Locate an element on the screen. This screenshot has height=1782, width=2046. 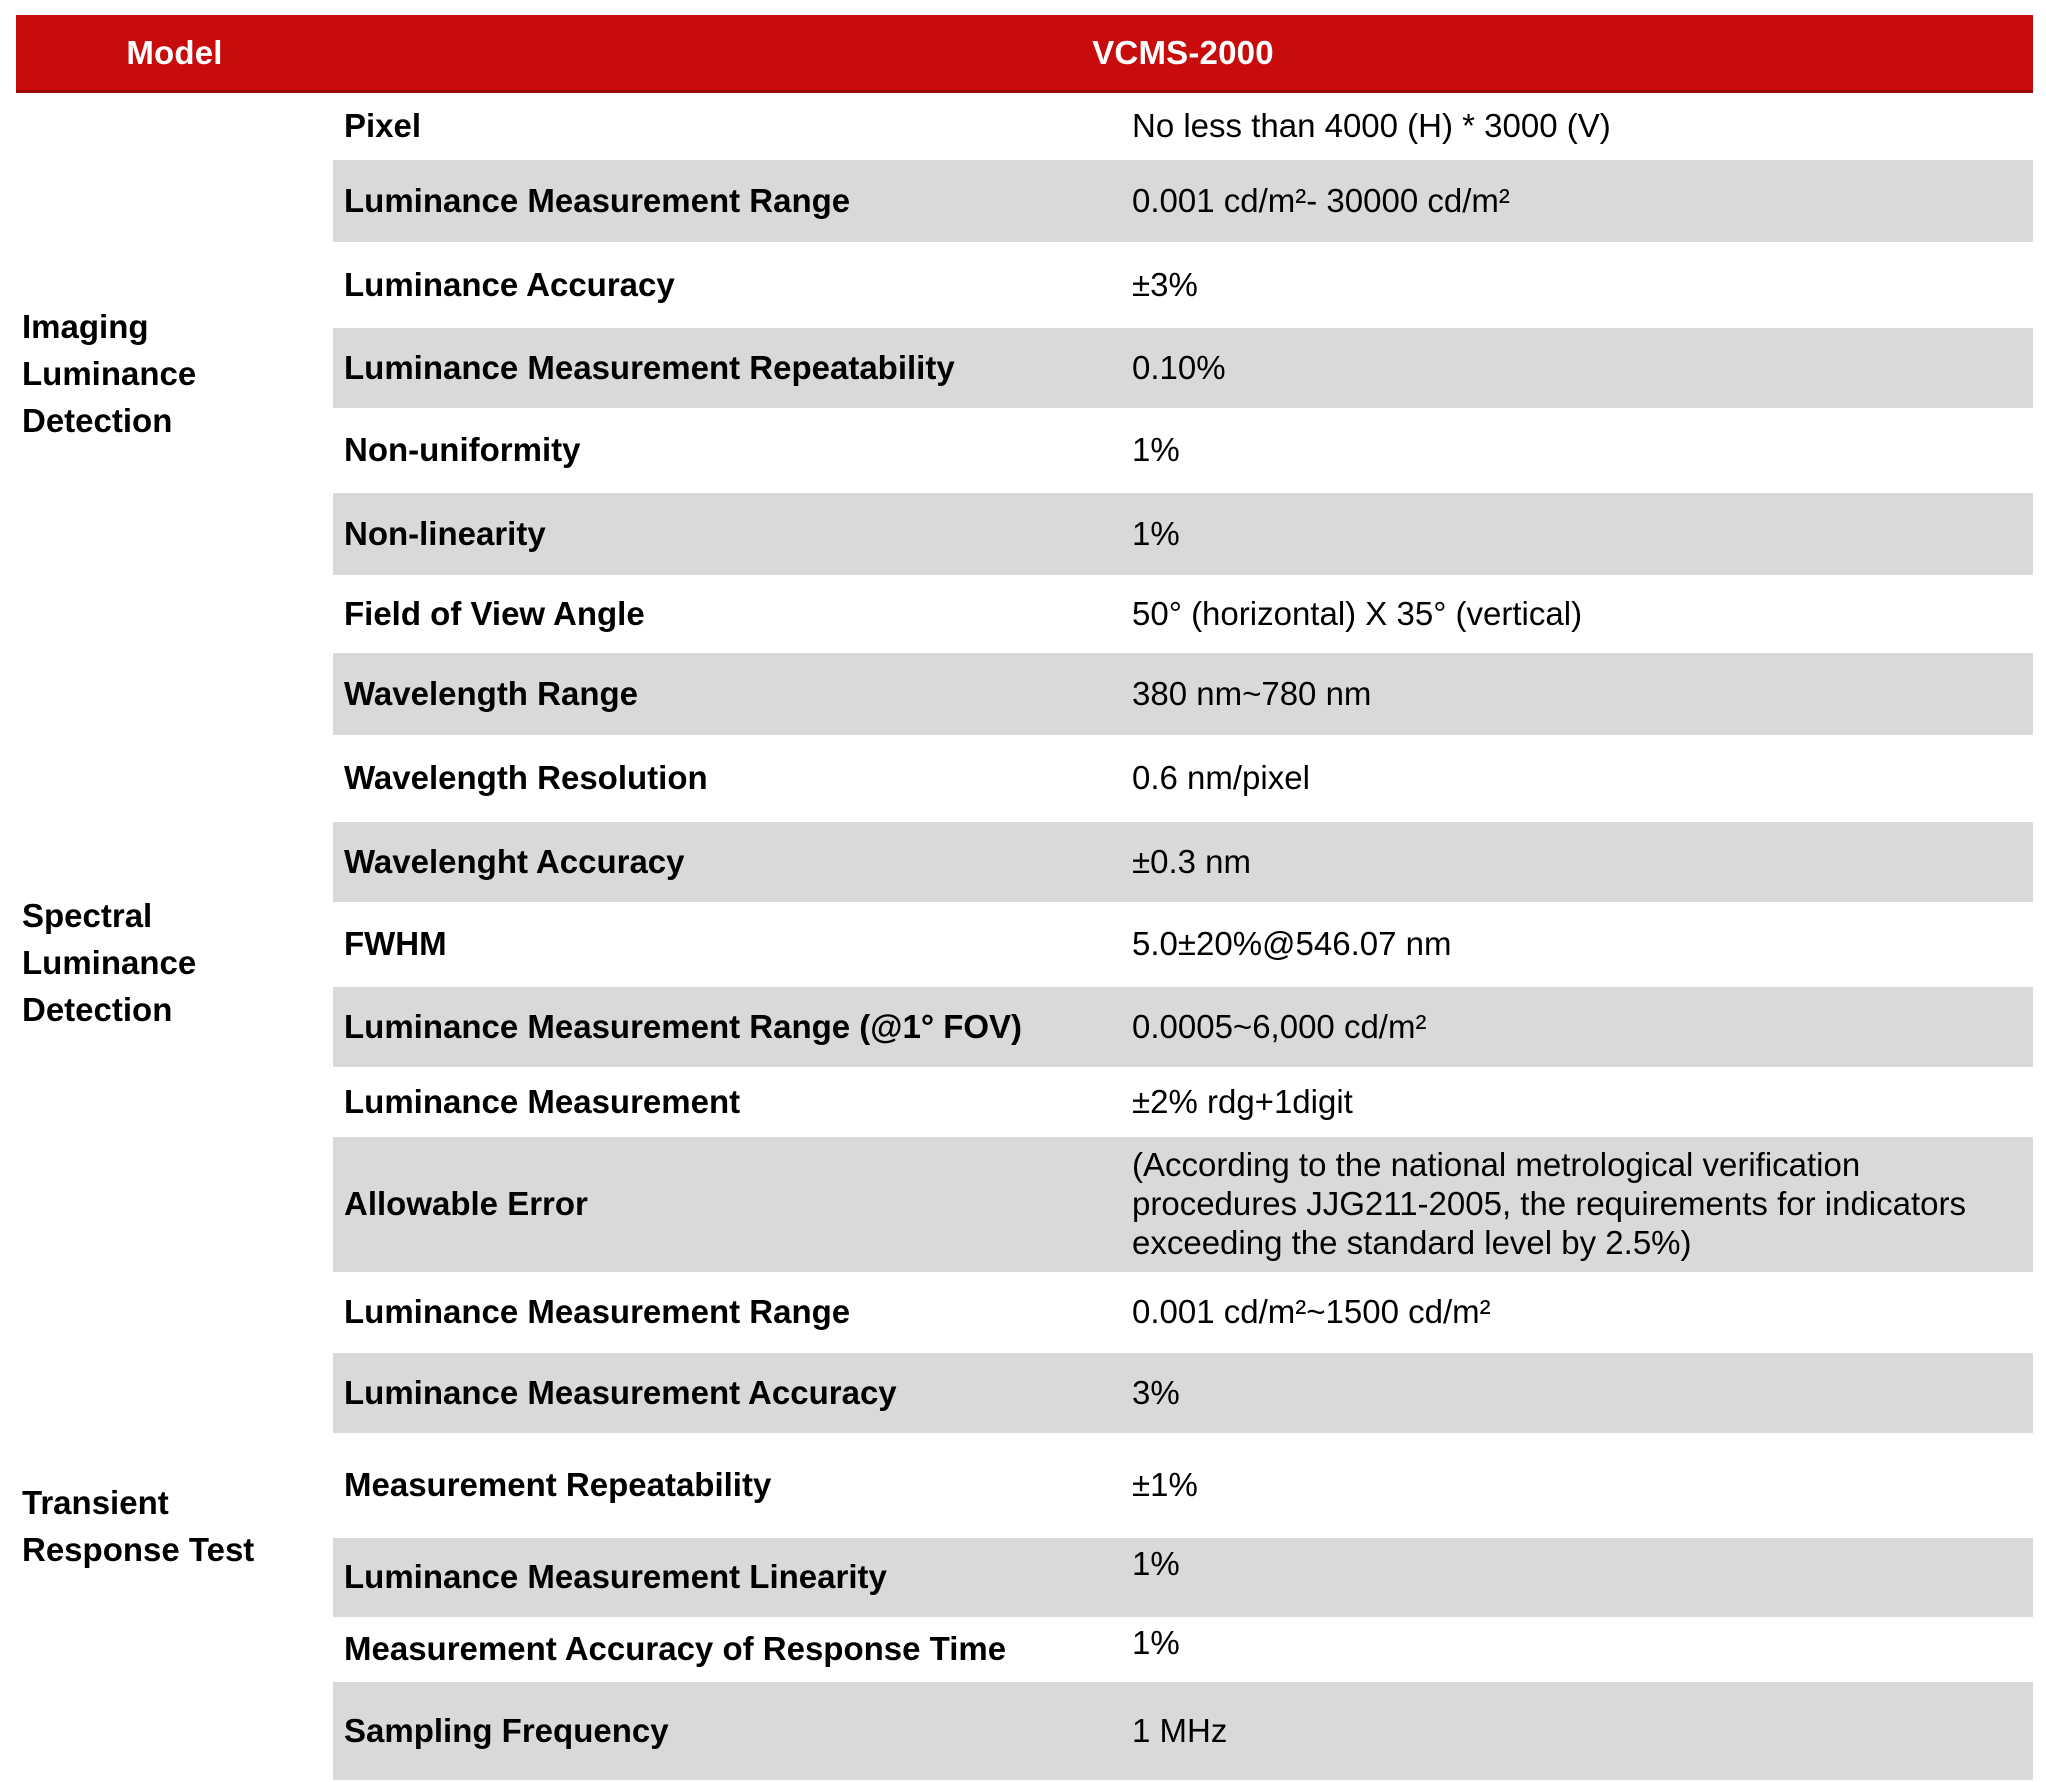
spec-value: 0.001 cd/m²~1500 cd/m² is located at coordinates (1311, 1312).